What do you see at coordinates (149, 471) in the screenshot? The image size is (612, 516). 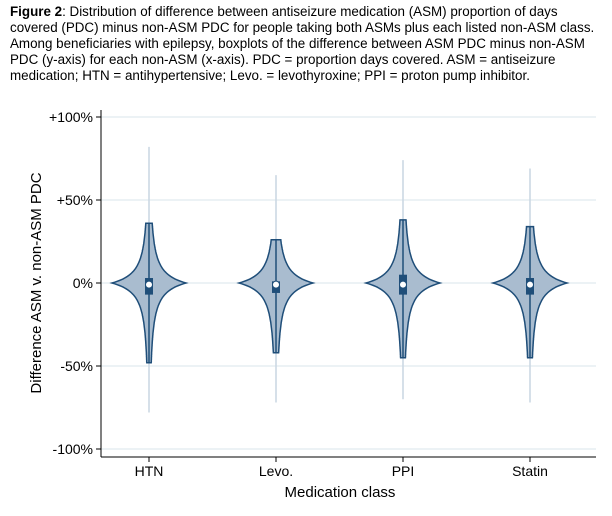 I see `x-tick-label: HTN` at bounding box center [149, 471].